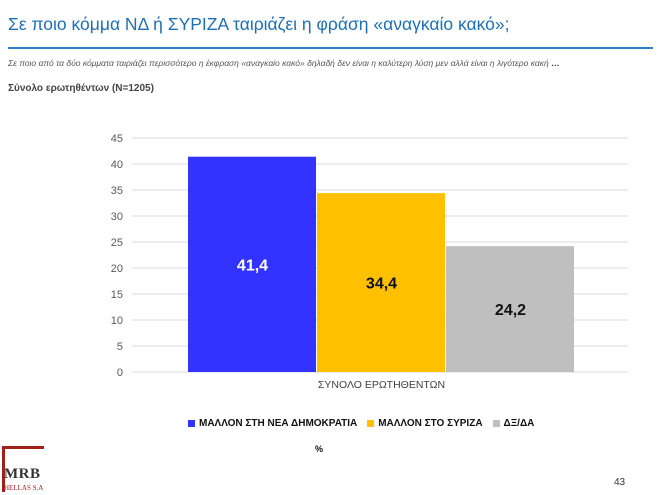 This screenshot has width=660, height=495. Describe the element at coordinates (3, 469) in the screenshot. I see `logo-side-rule` at that location.